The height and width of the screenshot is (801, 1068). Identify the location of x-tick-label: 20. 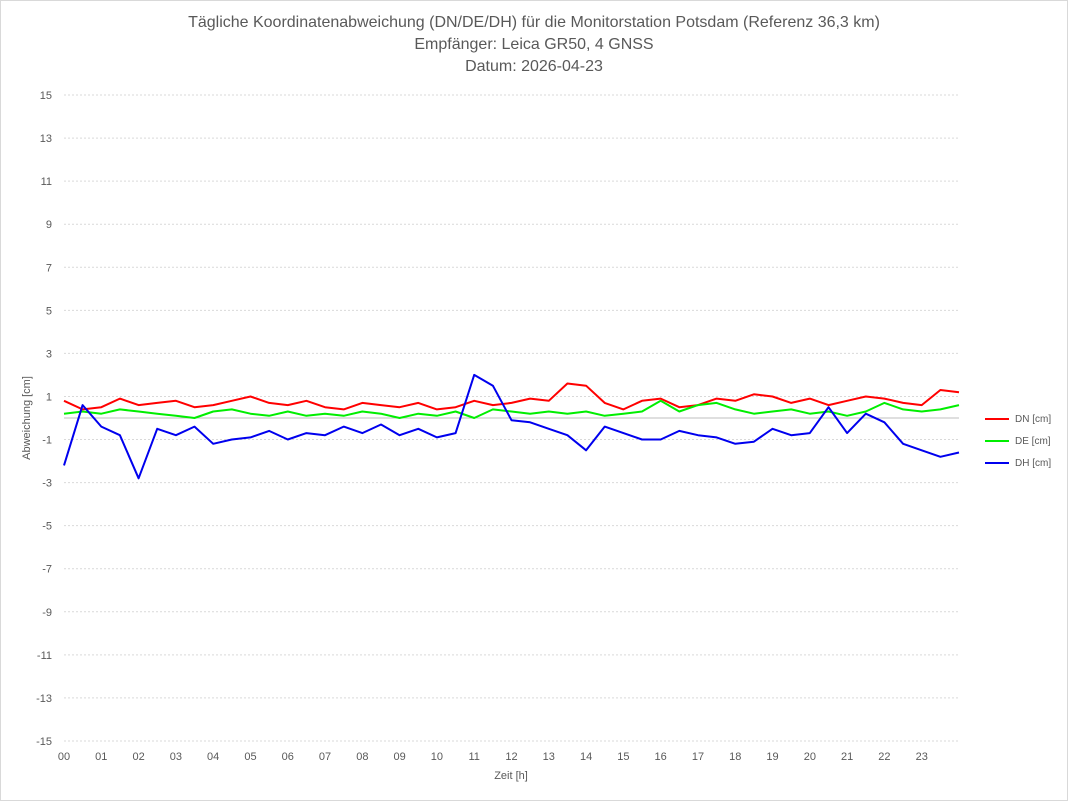
(810, 757).